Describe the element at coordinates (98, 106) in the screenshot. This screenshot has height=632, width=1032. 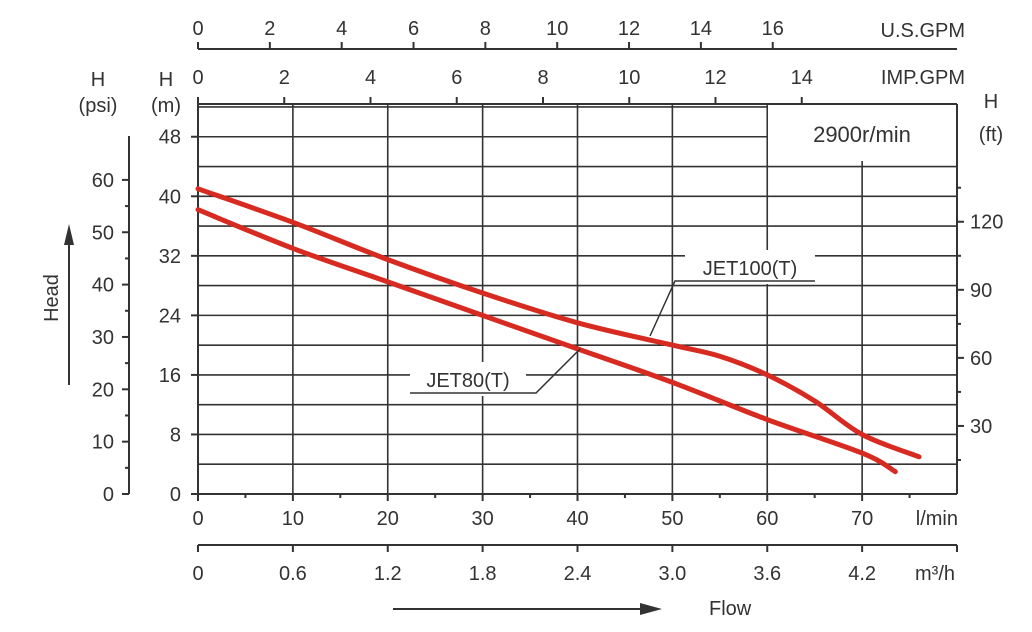
I see `y-unit-psi: (psi)` at that location.